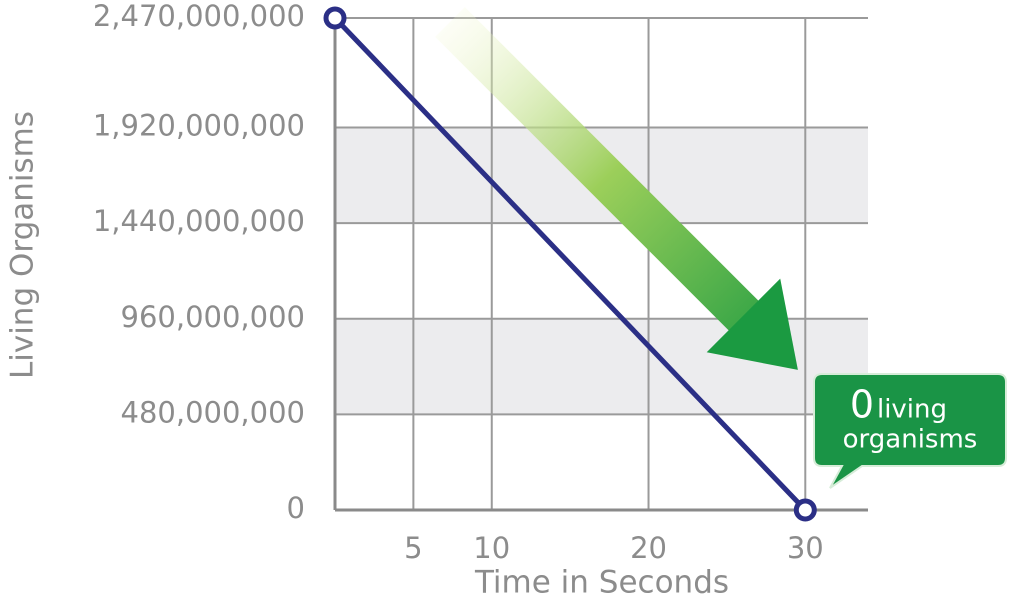 Image resolution: width=1030 pixels, height=606 pixels. I want to click on y-tick-label: 480,000,000, so click(213, 412).